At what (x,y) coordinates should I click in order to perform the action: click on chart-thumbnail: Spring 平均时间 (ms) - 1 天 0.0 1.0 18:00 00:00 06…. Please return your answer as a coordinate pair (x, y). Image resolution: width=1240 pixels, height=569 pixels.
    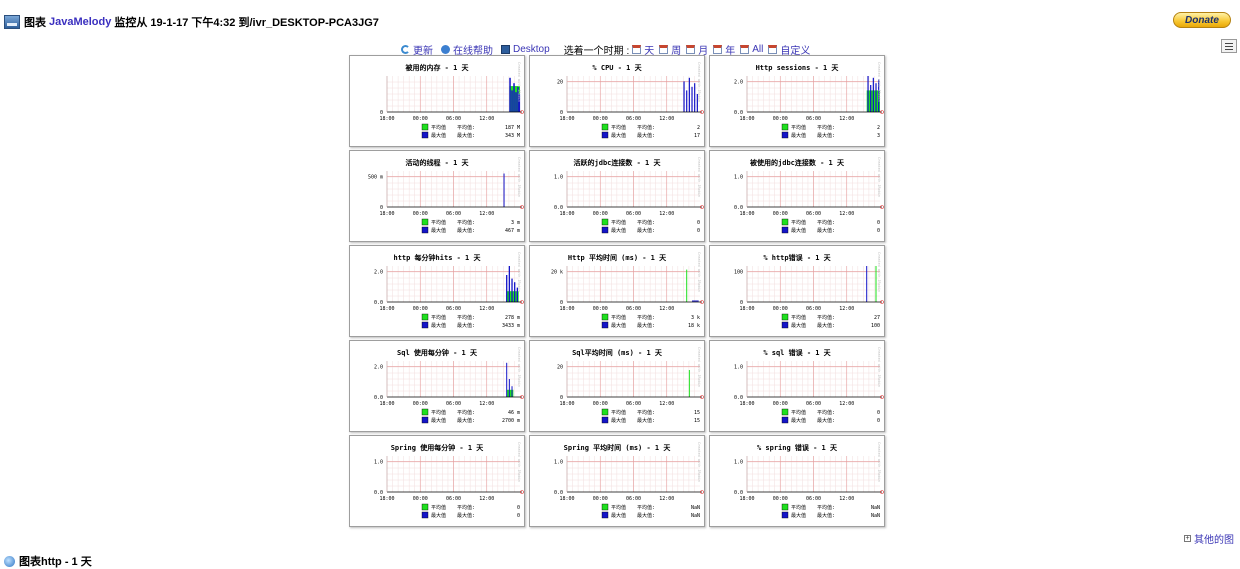
    Looking at the image, I should click on (617, 481).